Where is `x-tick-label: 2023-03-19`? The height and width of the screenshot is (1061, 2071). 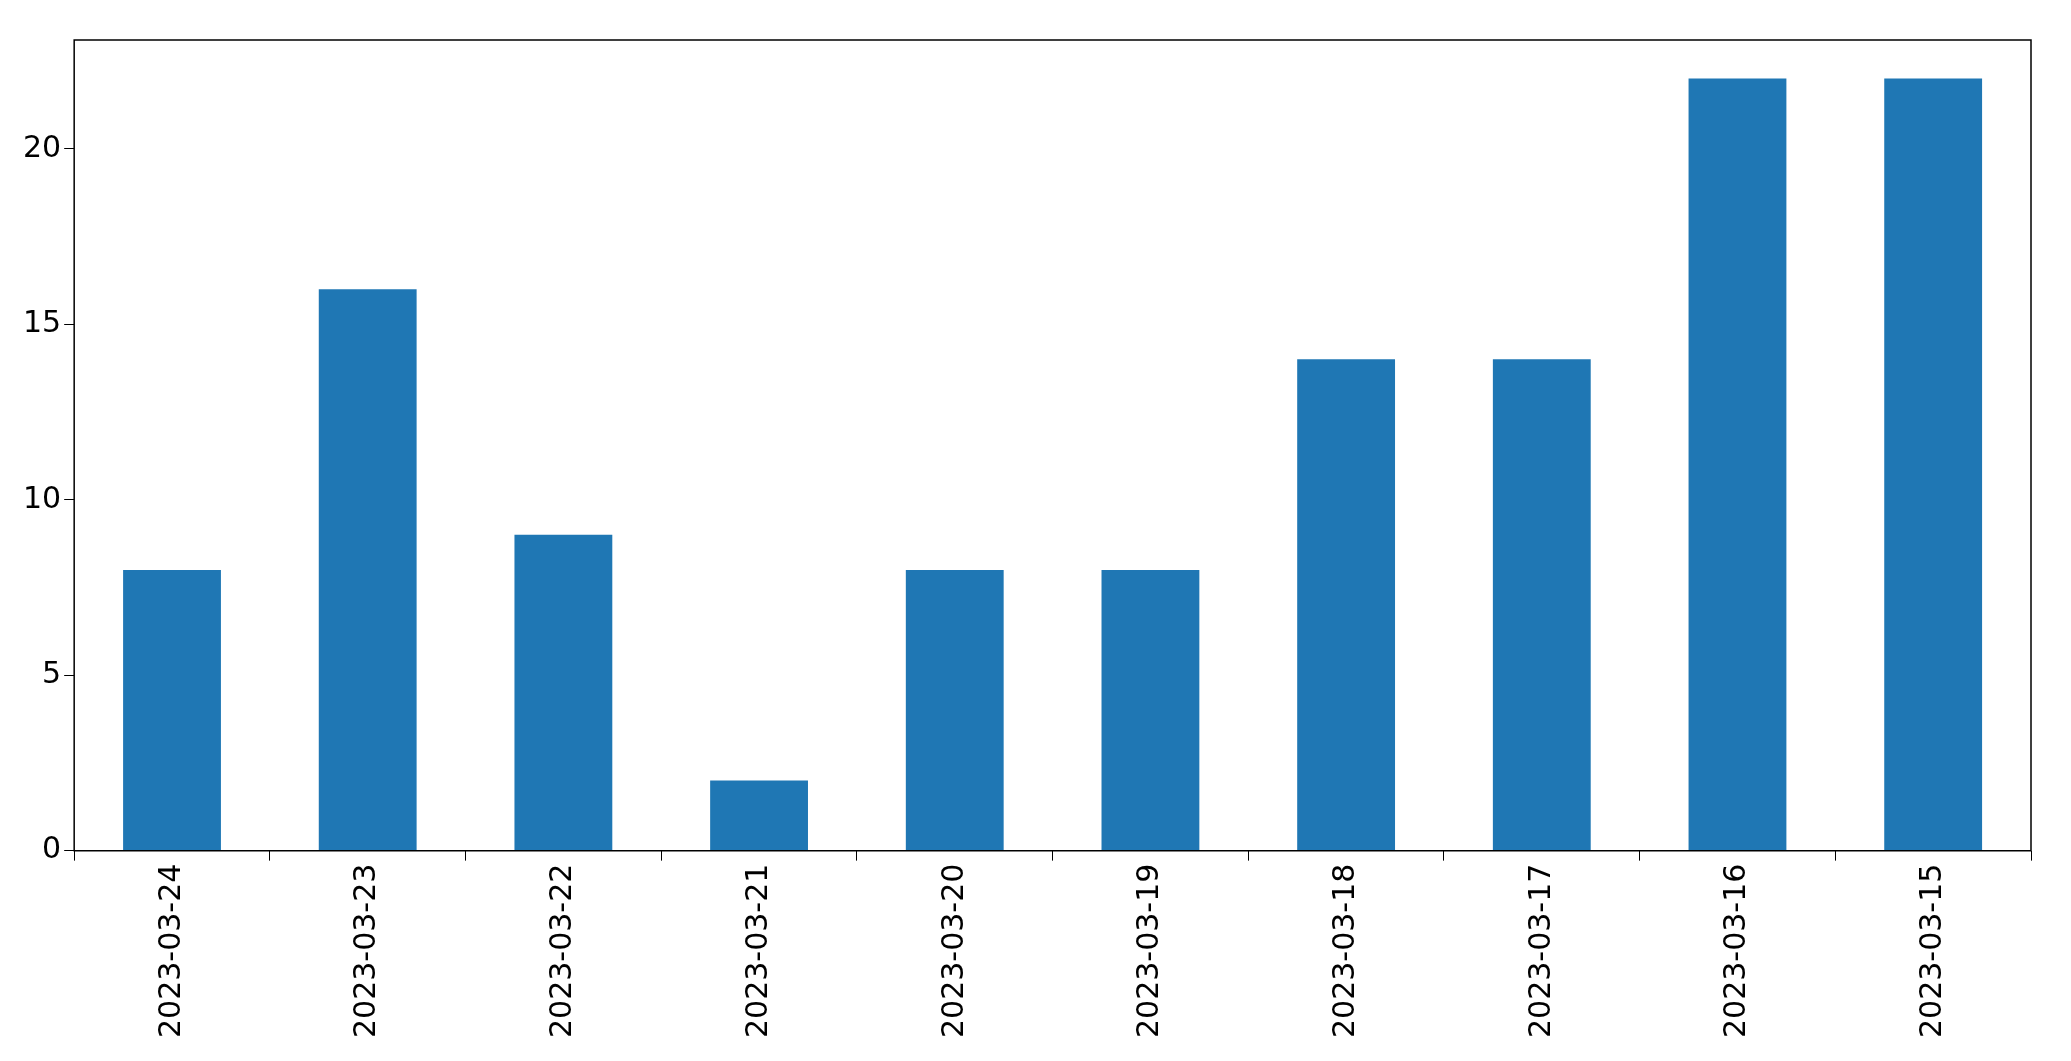 x-tick-label: 2023-03-19 is located at coordinates (1148, 951).